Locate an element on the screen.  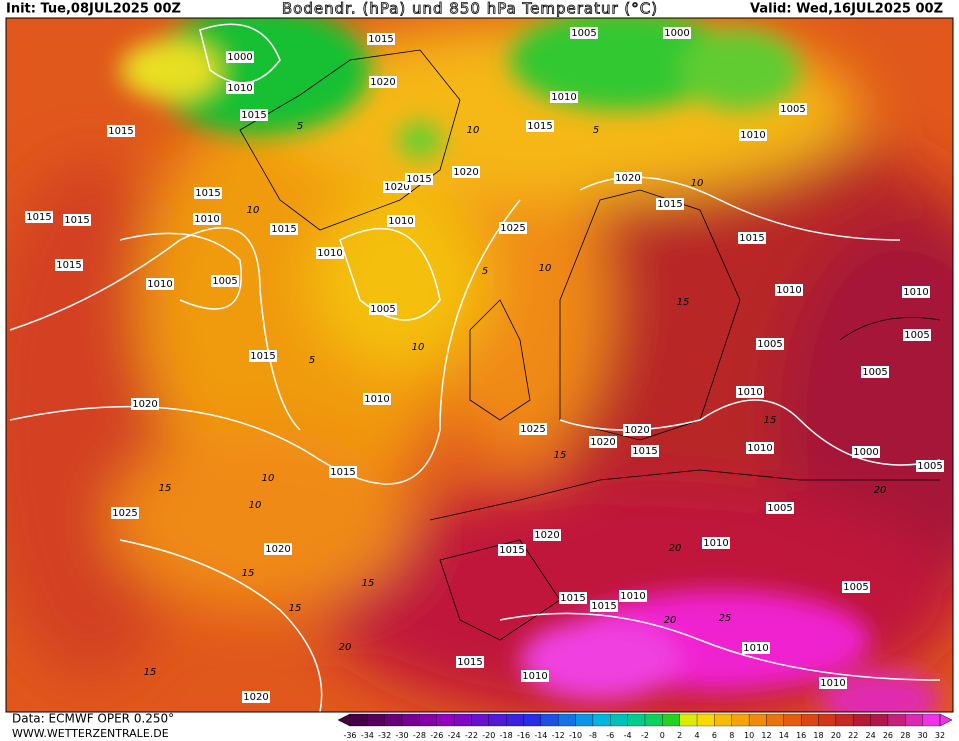
website: WWW.WETTERZENTRALE.DE is located at coordinates (90, 733).